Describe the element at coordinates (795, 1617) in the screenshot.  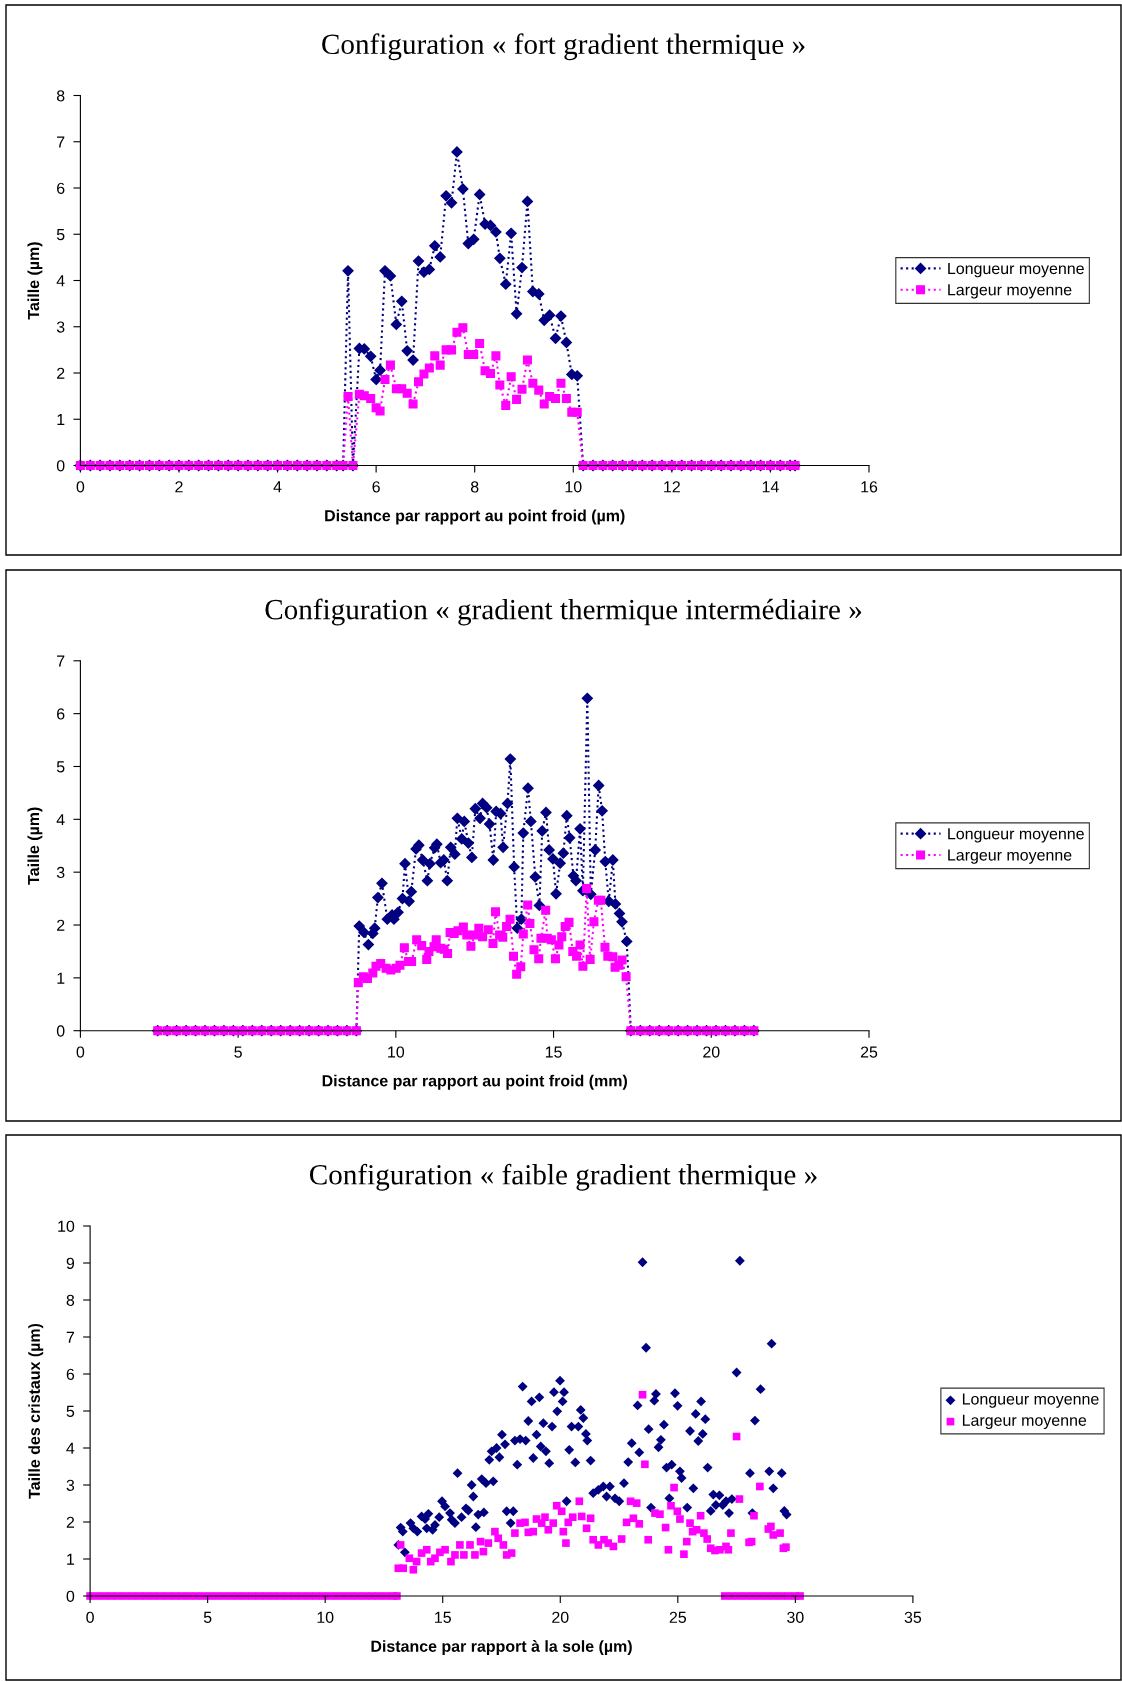
I see `x-tick-label: 30` at that location.